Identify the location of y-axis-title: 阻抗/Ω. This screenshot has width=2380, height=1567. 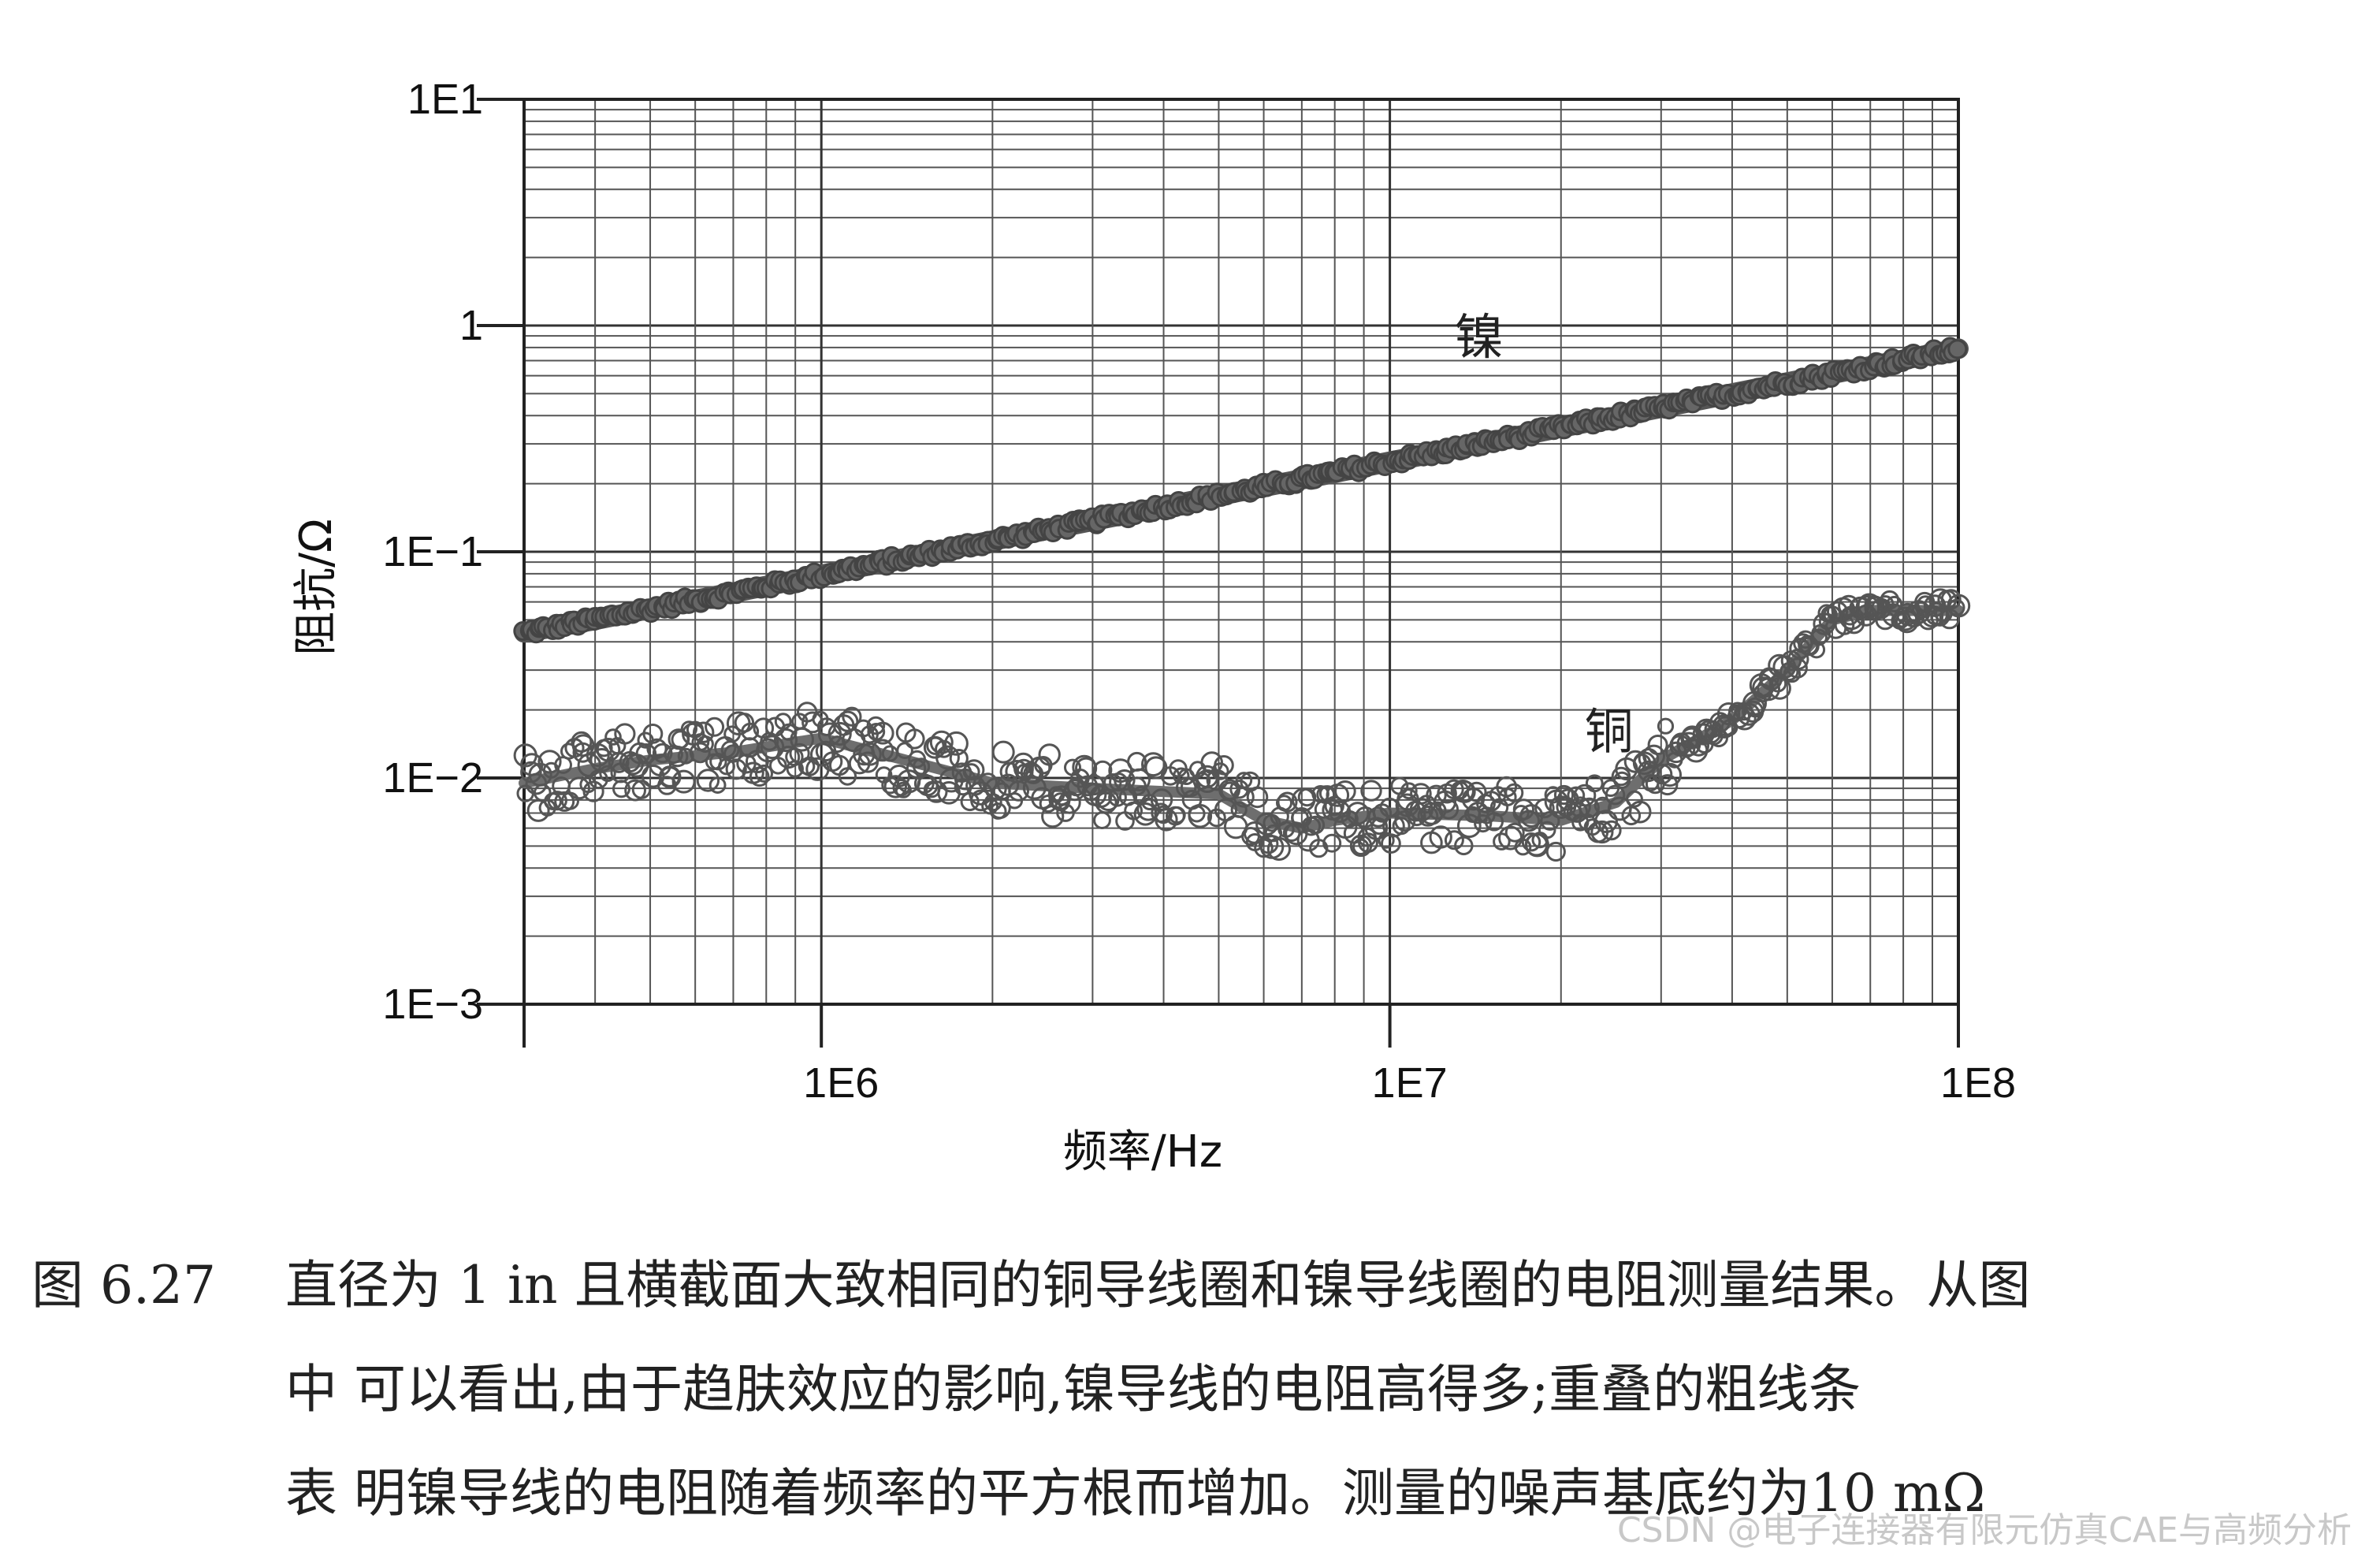
(316, 587).